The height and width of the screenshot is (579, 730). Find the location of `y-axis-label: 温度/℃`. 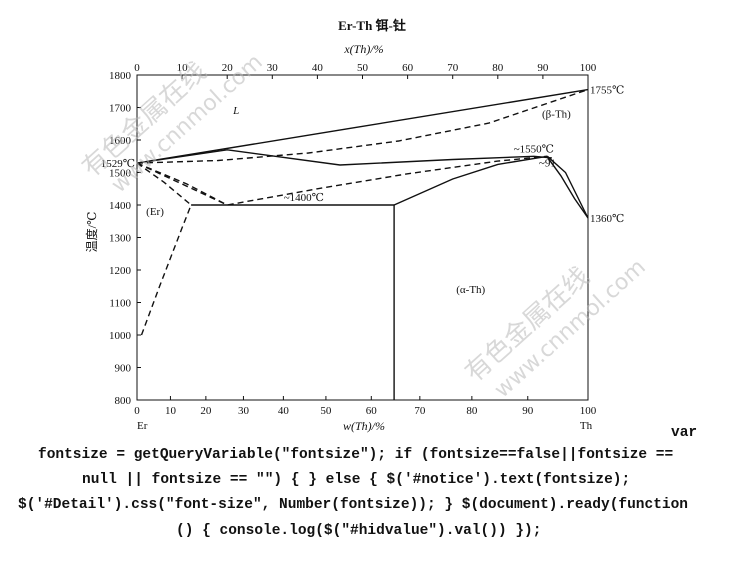

y-axis-label: 温度/℃ is located at coordinates (91, 232).